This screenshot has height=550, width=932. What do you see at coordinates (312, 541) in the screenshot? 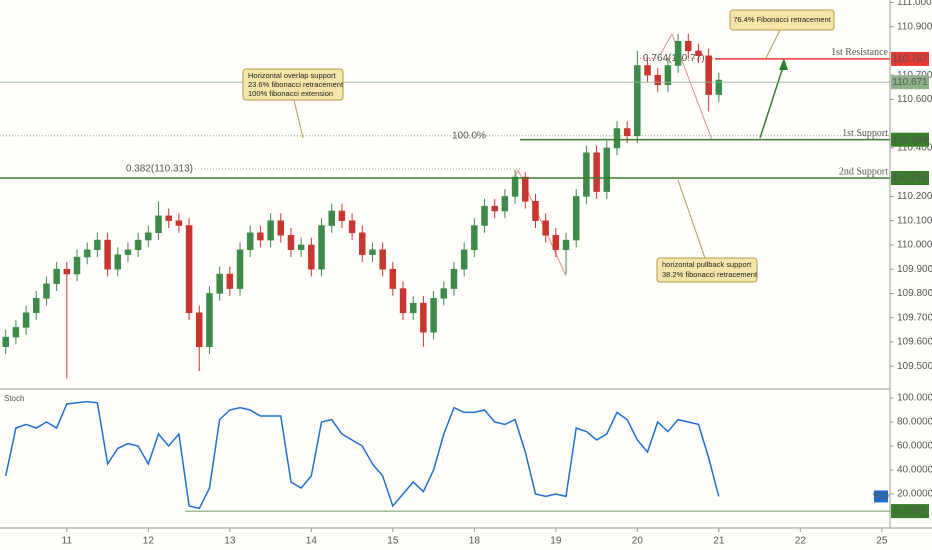
I see `x-tick-label: 14` at bounding box center [312, 541].